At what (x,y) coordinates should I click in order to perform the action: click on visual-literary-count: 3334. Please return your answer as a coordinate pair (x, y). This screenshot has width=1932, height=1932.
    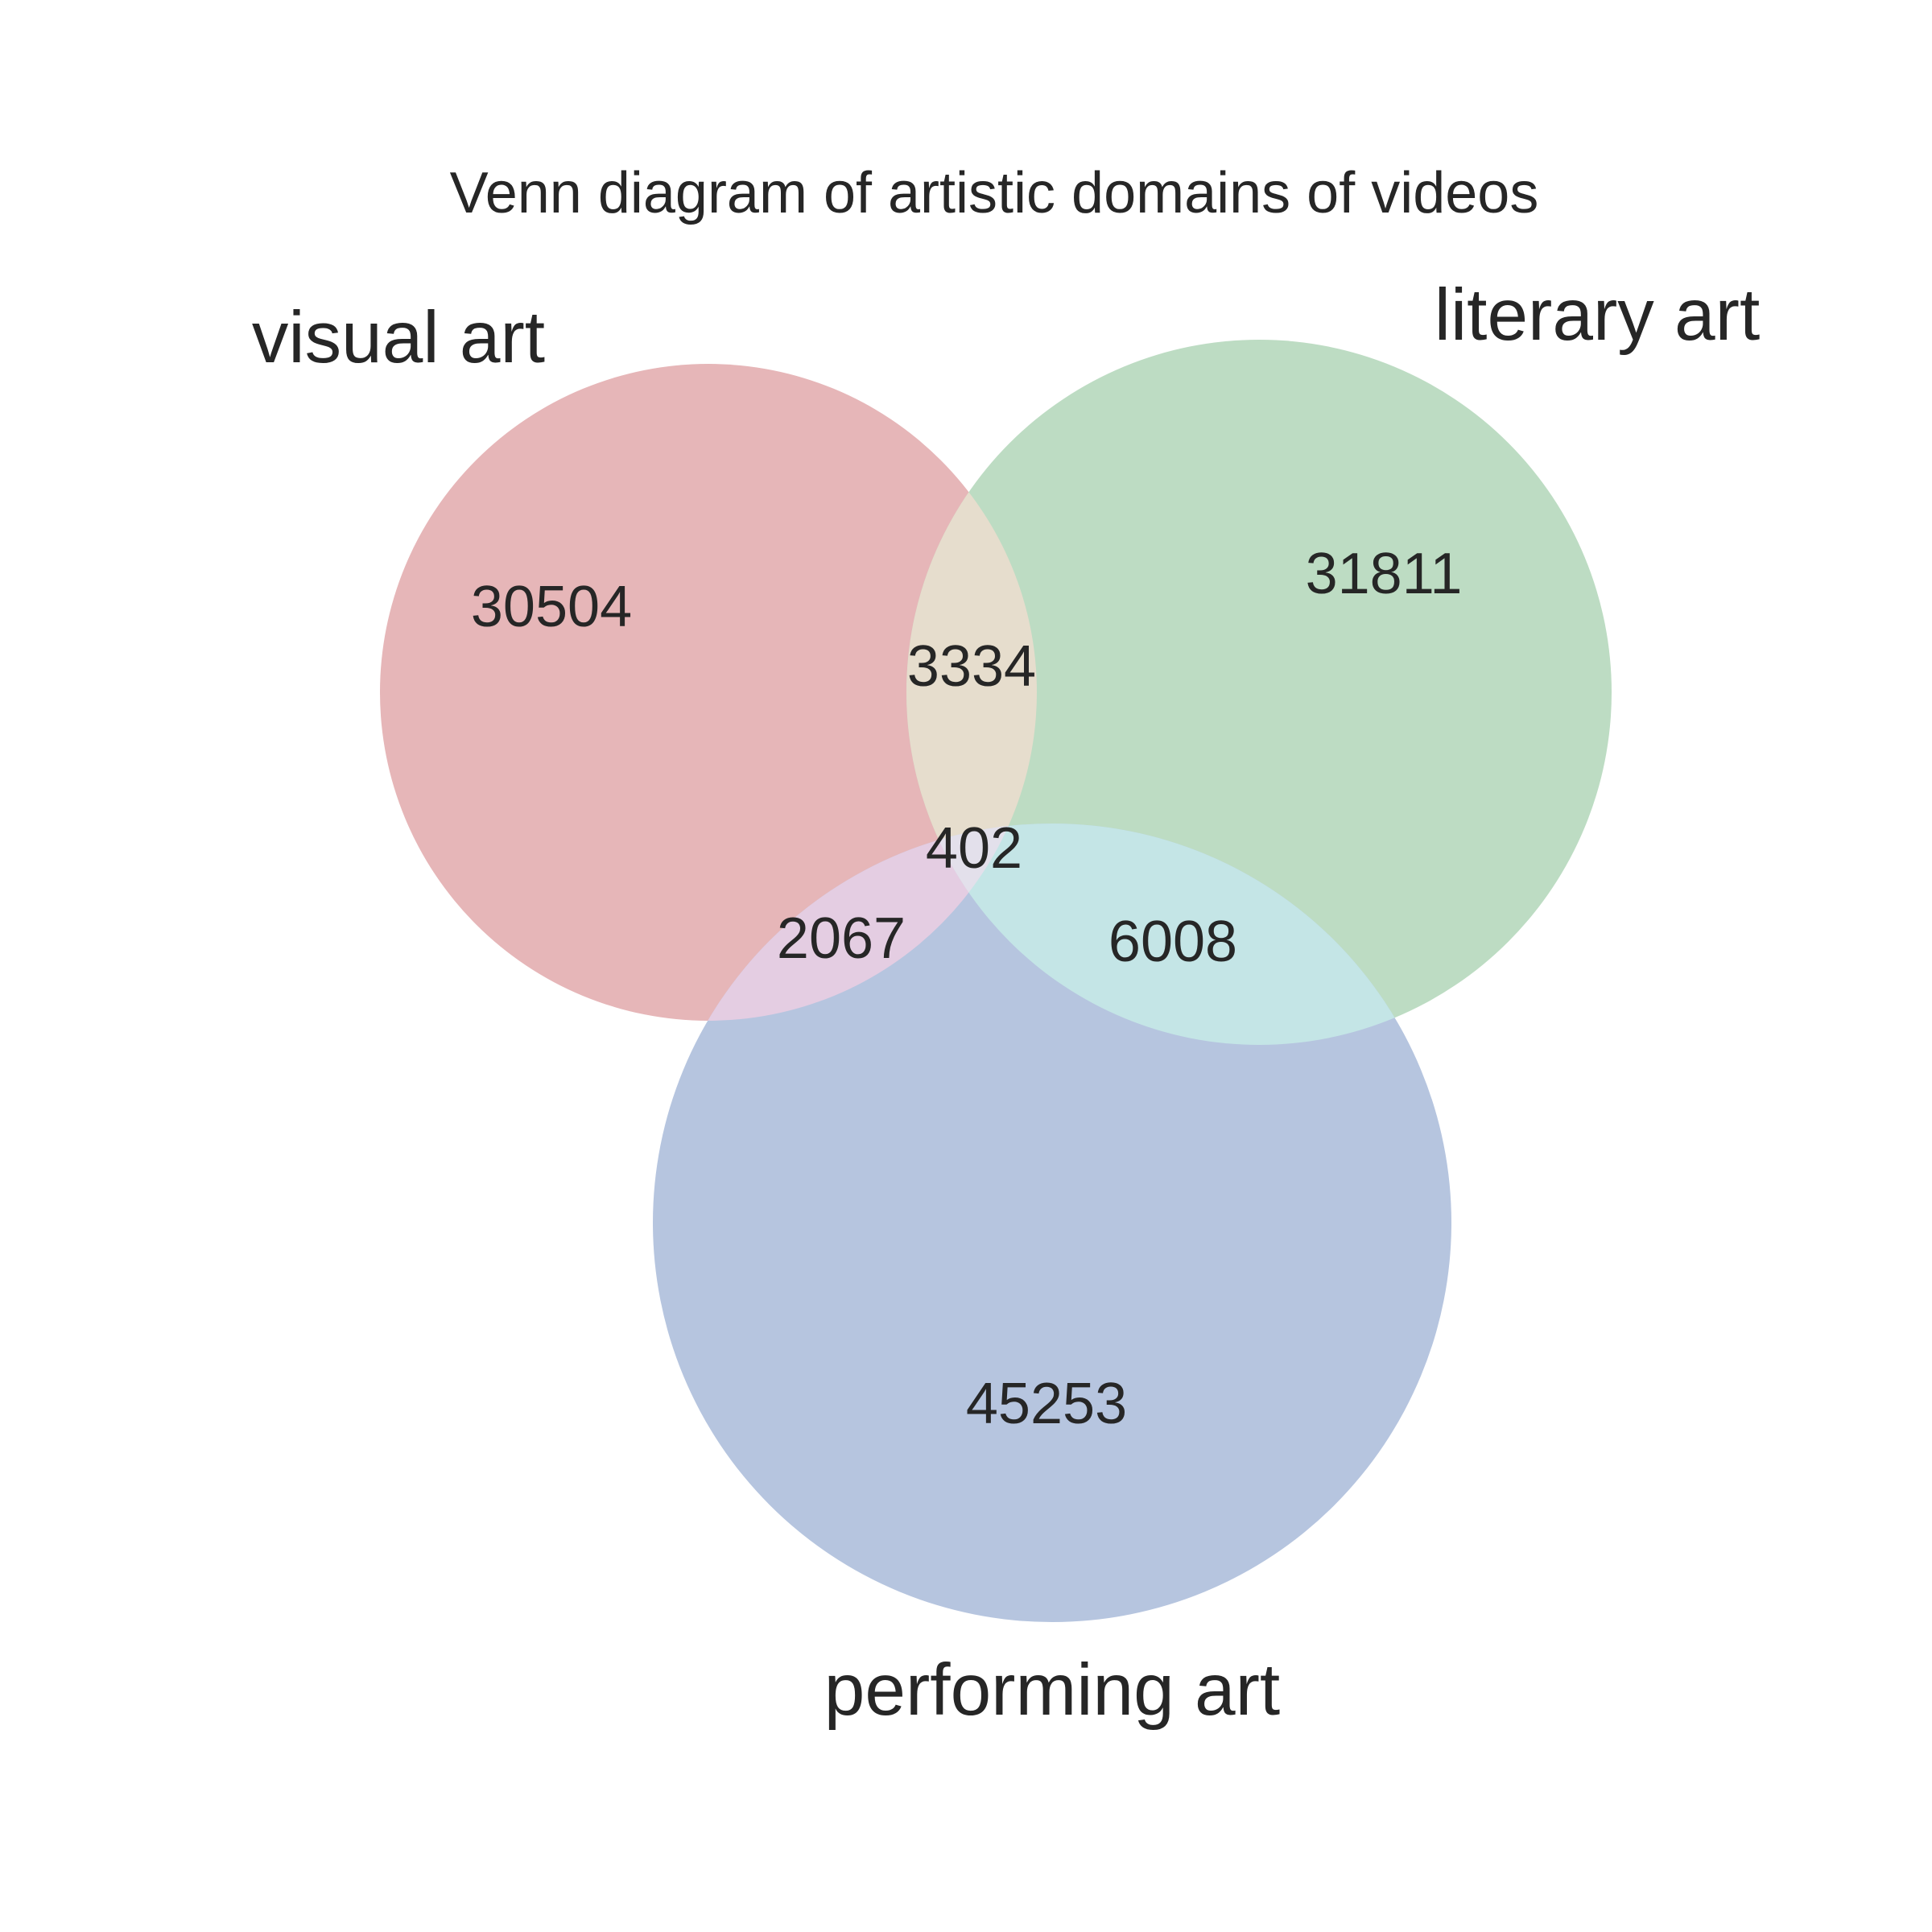
    Looking at the image, I should click on (971, 666).